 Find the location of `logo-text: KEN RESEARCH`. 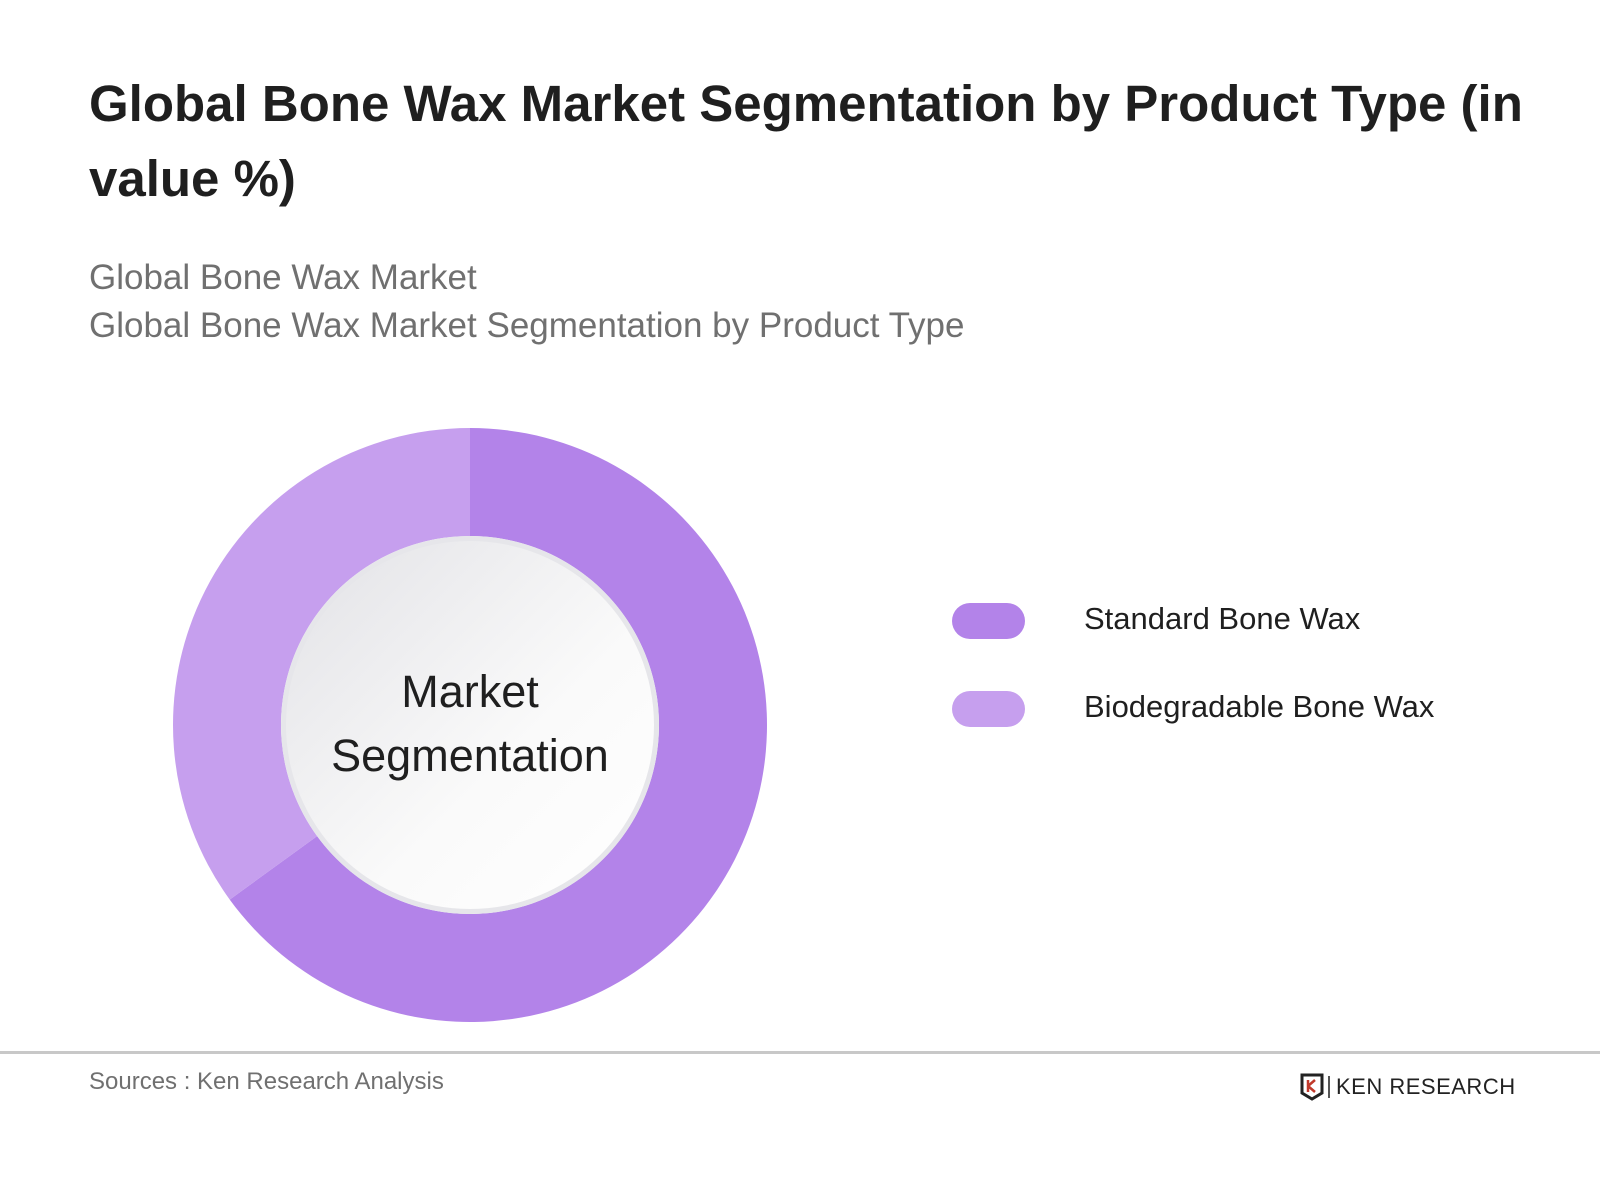

logo-text: KEN RESEARCH is located at coordinates (1426, 1086).